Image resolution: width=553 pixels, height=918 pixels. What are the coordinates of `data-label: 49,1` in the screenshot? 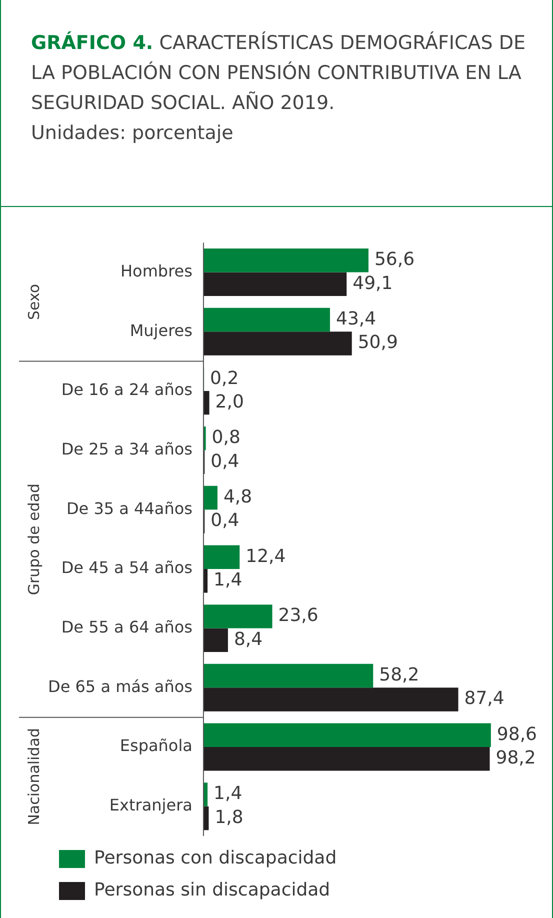 It's located at (372, 283).